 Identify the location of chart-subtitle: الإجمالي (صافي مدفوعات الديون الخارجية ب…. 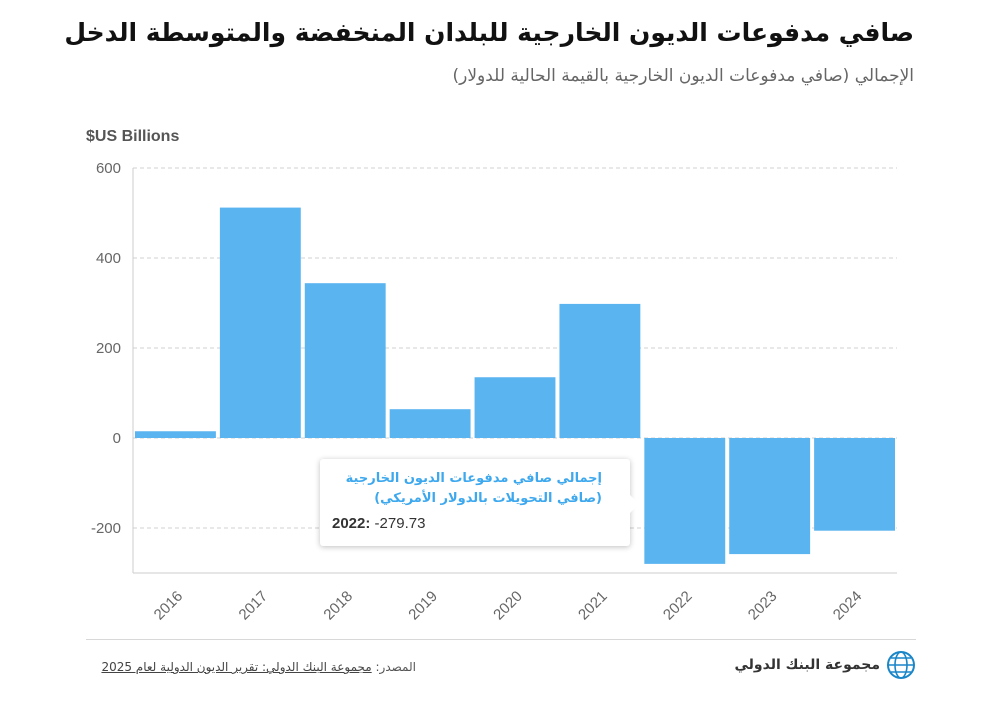
(683, 76).